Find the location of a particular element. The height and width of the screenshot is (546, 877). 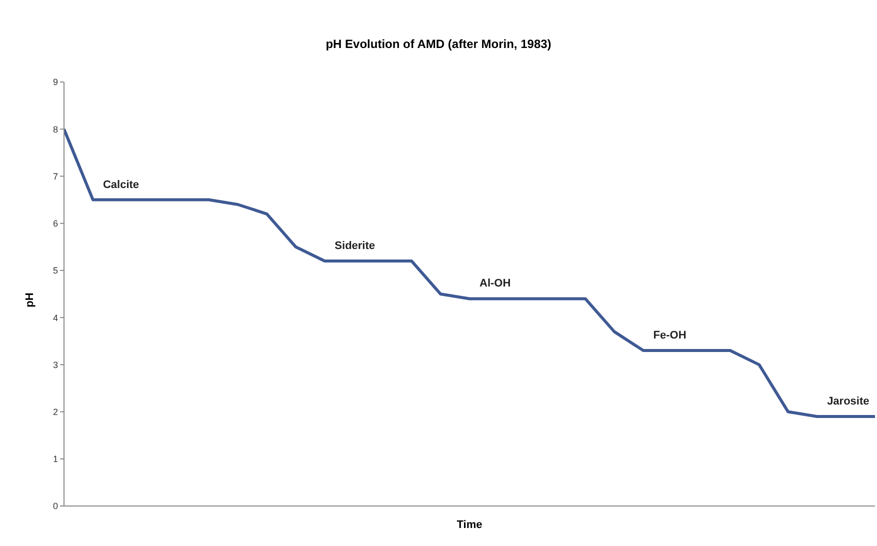

y-tick-label: 9 is located at coordinates (55, 82).